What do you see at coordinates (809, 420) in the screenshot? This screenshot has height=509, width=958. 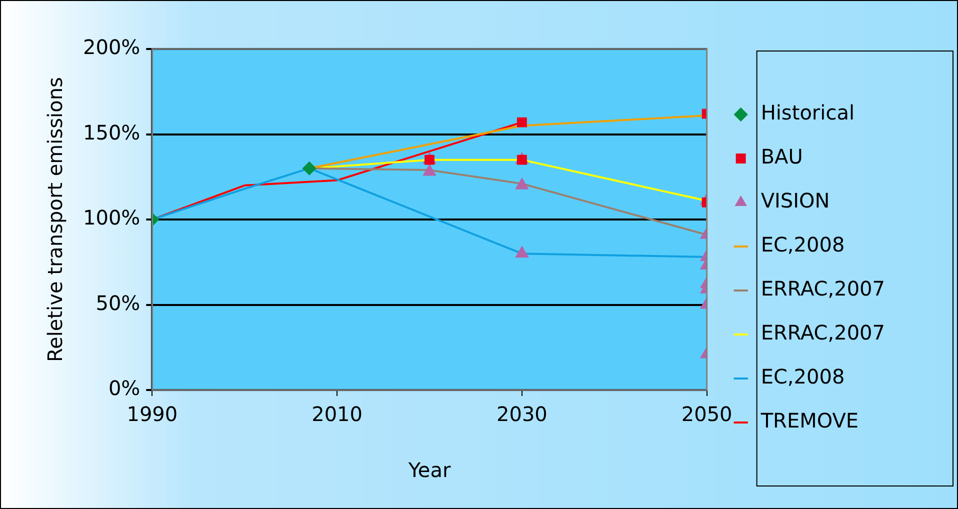 I see `legend-label: TREMOVE` at bounding box center [809, 420].